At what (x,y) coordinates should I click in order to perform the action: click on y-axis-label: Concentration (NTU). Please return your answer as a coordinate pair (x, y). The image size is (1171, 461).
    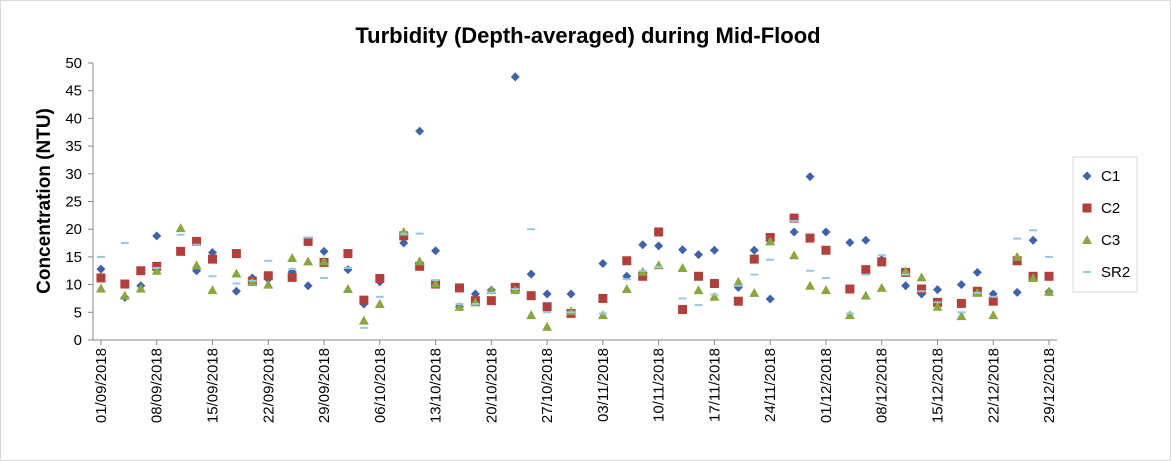
    Looking at the image, I should click on (44, 201).